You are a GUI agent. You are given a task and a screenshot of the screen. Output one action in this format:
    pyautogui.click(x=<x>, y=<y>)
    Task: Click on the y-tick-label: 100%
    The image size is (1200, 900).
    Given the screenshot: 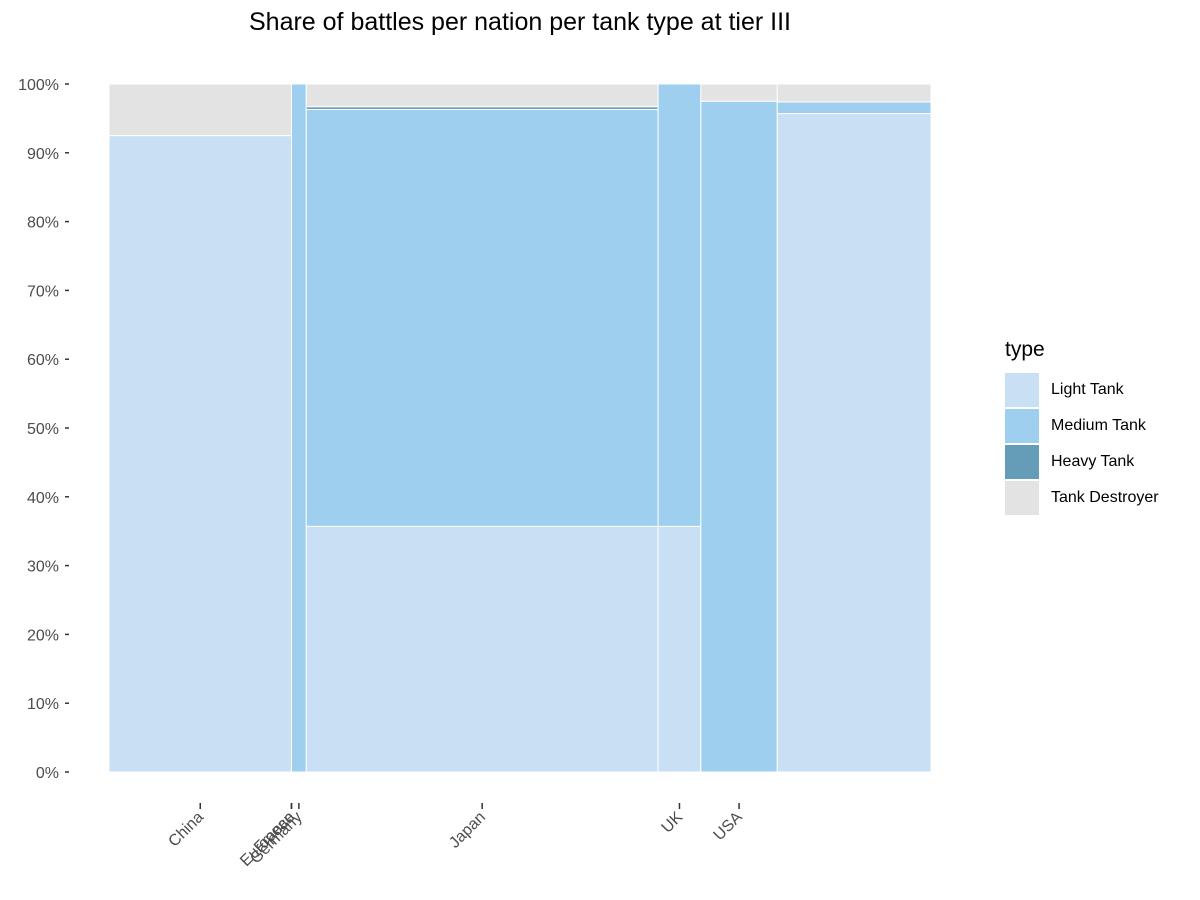 What is the action you would take?
    pyautogui.click(x=38, y=85)
    